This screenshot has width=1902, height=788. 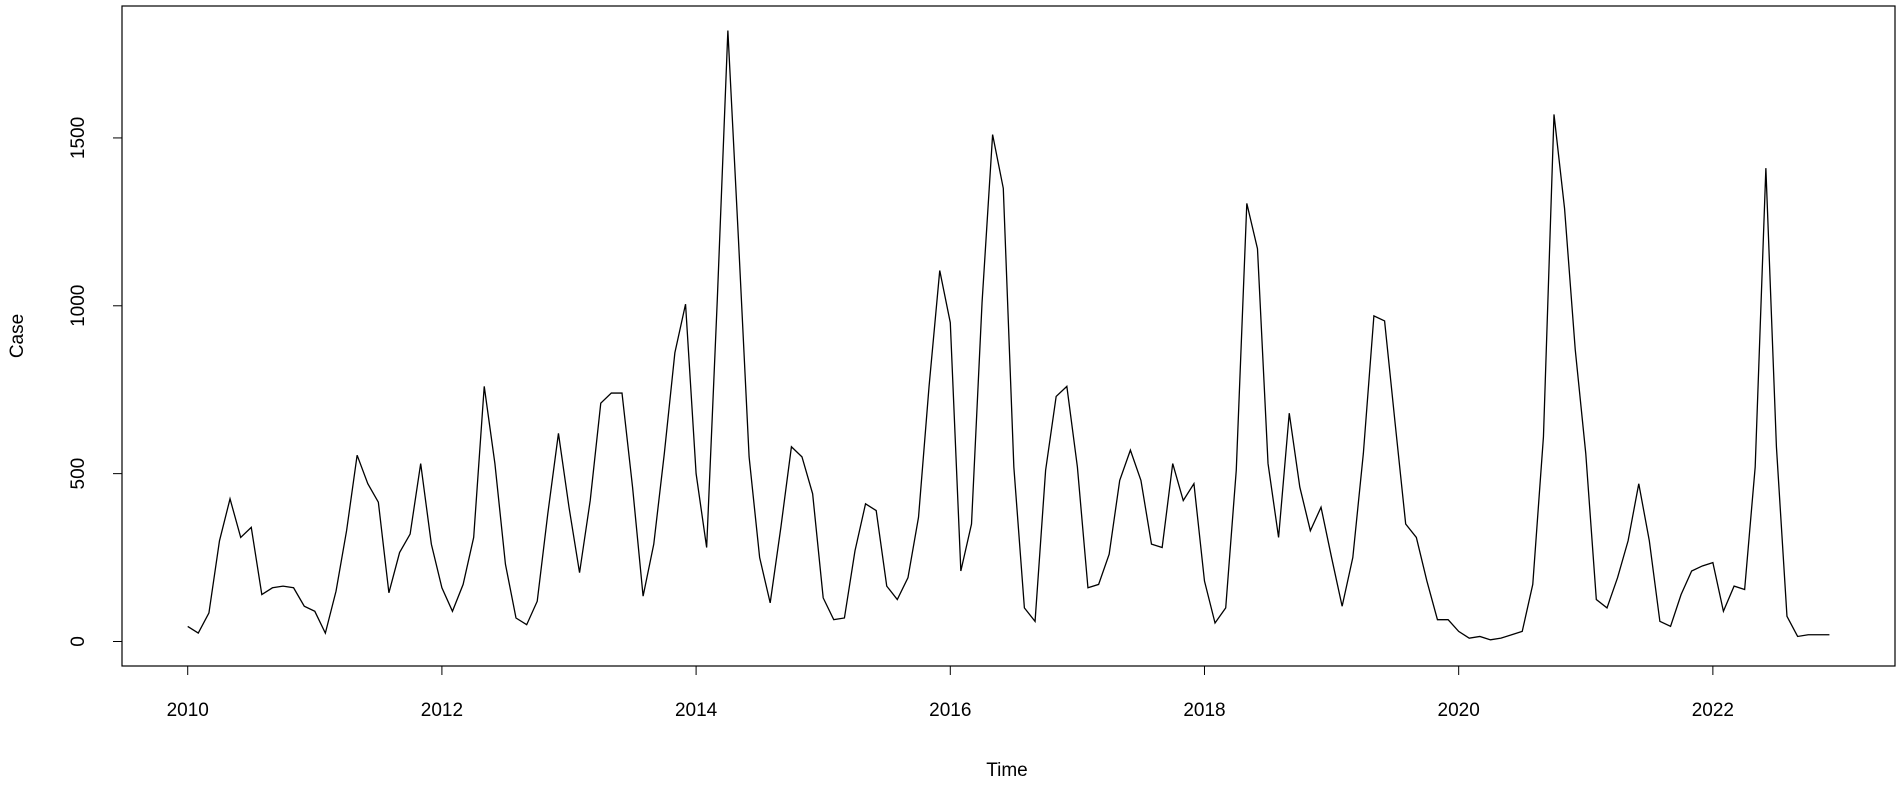 I want to click on x-tick-label: 2012, so click(x=442, y=710).